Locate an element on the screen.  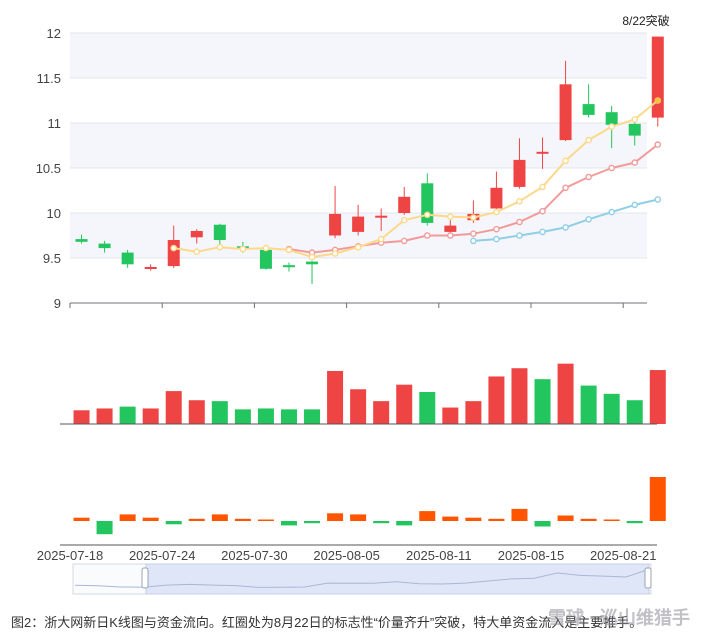
zoom-right-handle is located at coordinates (648, 578).